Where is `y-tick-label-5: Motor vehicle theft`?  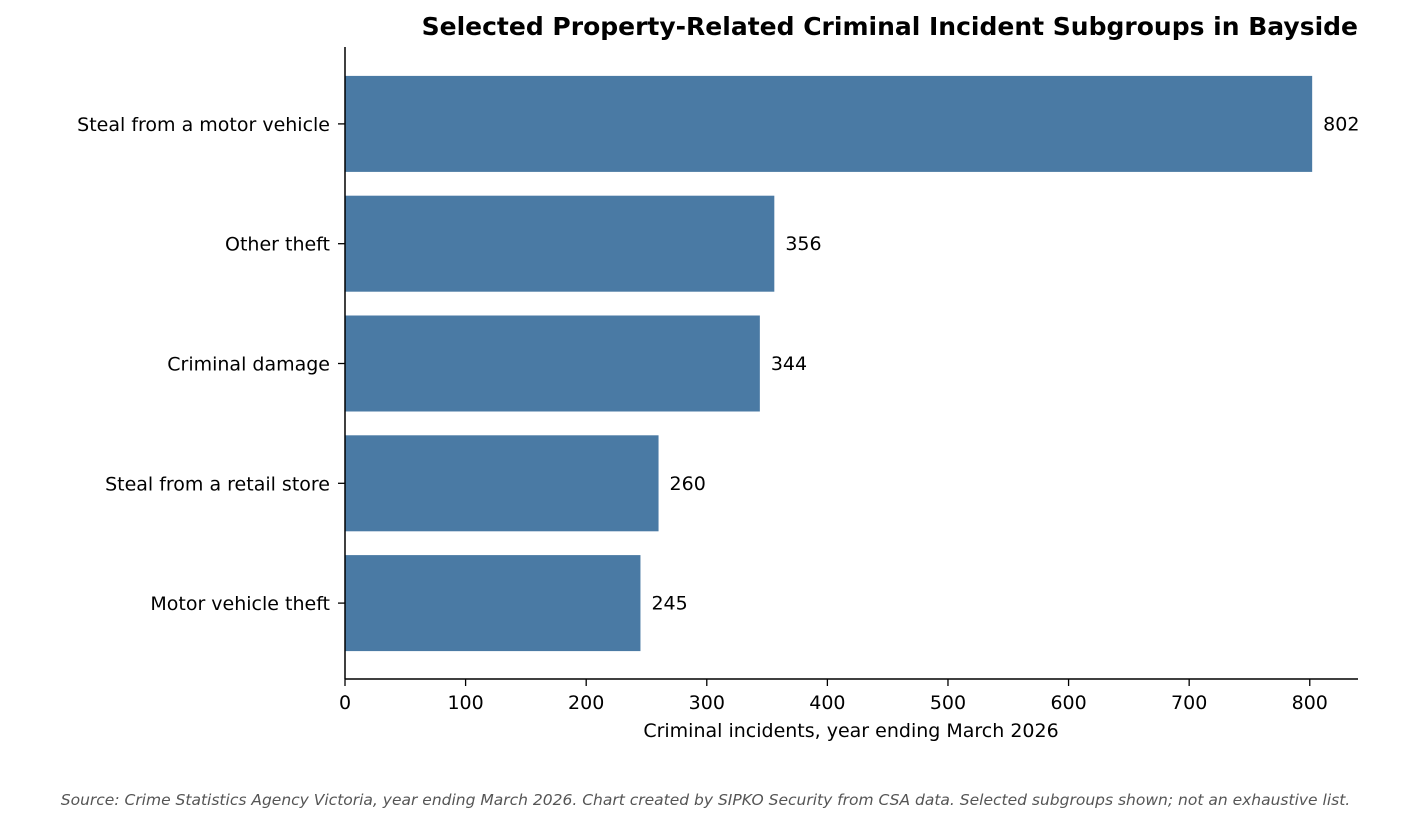
y-tick-label-5: Motor vehicle theft is located at coordinates (240, 604).